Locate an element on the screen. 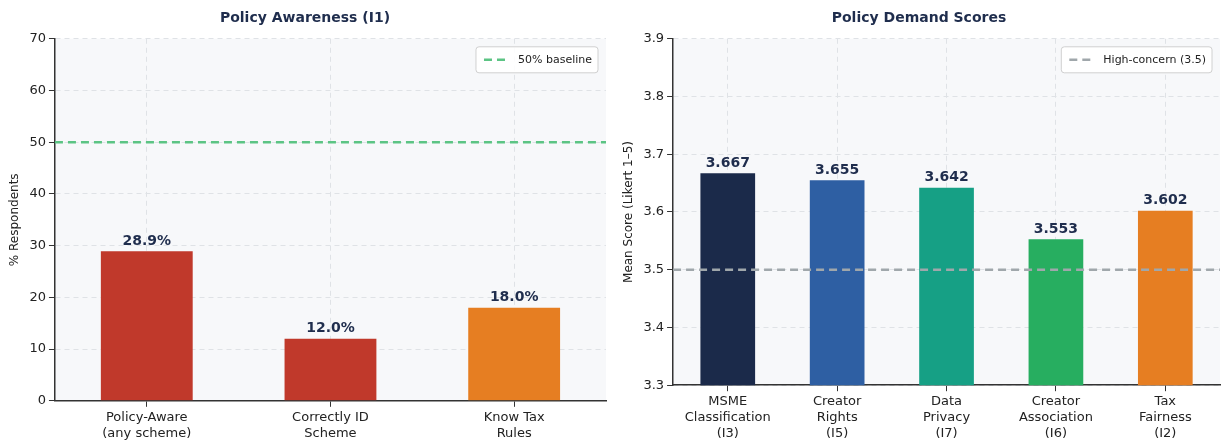 Image resolution: width=1229 pixels, height=444 pixels. y-tick-label: 3.8 is located at coordinates (654, 95).